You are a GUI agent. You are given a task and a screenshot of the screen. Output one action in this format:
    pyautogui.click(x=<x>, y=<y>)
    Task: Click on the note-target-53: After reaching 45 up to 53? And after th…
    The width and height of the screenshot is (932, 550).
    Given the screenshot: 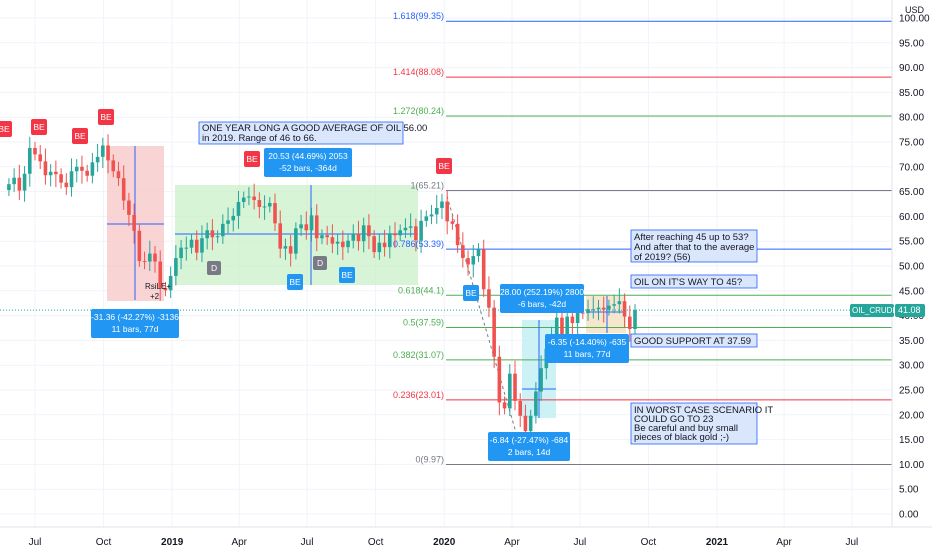 What is the action you would take?
    pyautogui.click(x=694, y=246)
    